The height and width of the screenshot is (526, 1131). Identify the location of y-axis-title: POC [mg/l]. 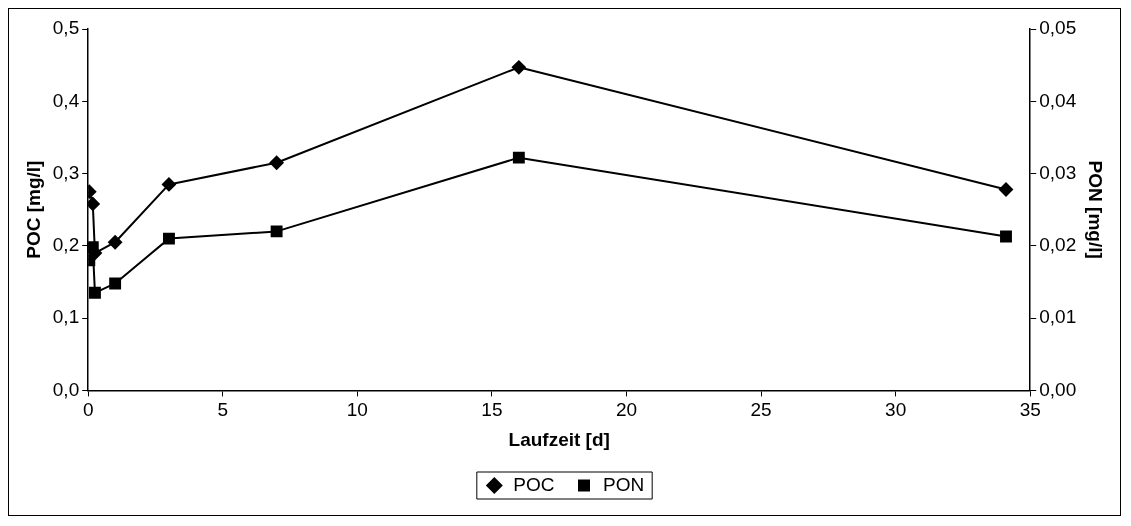
(33, 209).